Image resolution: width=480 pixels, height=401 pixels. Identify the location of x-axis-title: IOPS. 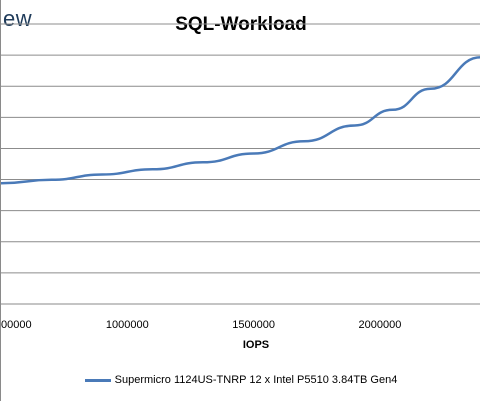
(256, 345).